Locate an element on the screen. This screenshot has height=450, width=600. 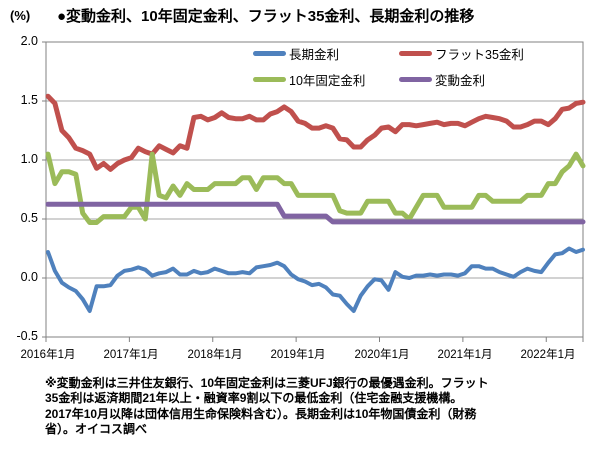
footnote-line: 2017年10月以降は団体信用生命保険料含む）。長期金利は10年物国債金利（財務 is located at coordinates (261, 413).